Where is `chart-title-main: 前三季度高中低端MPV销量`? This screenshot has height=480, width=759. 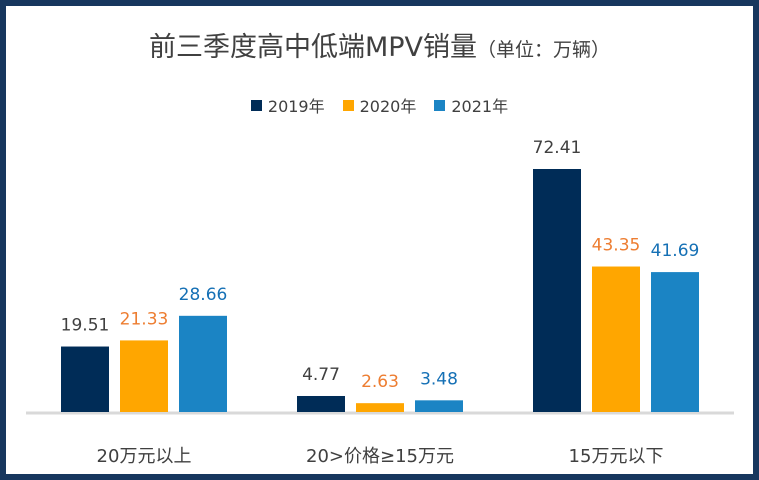
chart-title-main: 前三季度高中低端MPV销量 is located at coordinates (313, 47).